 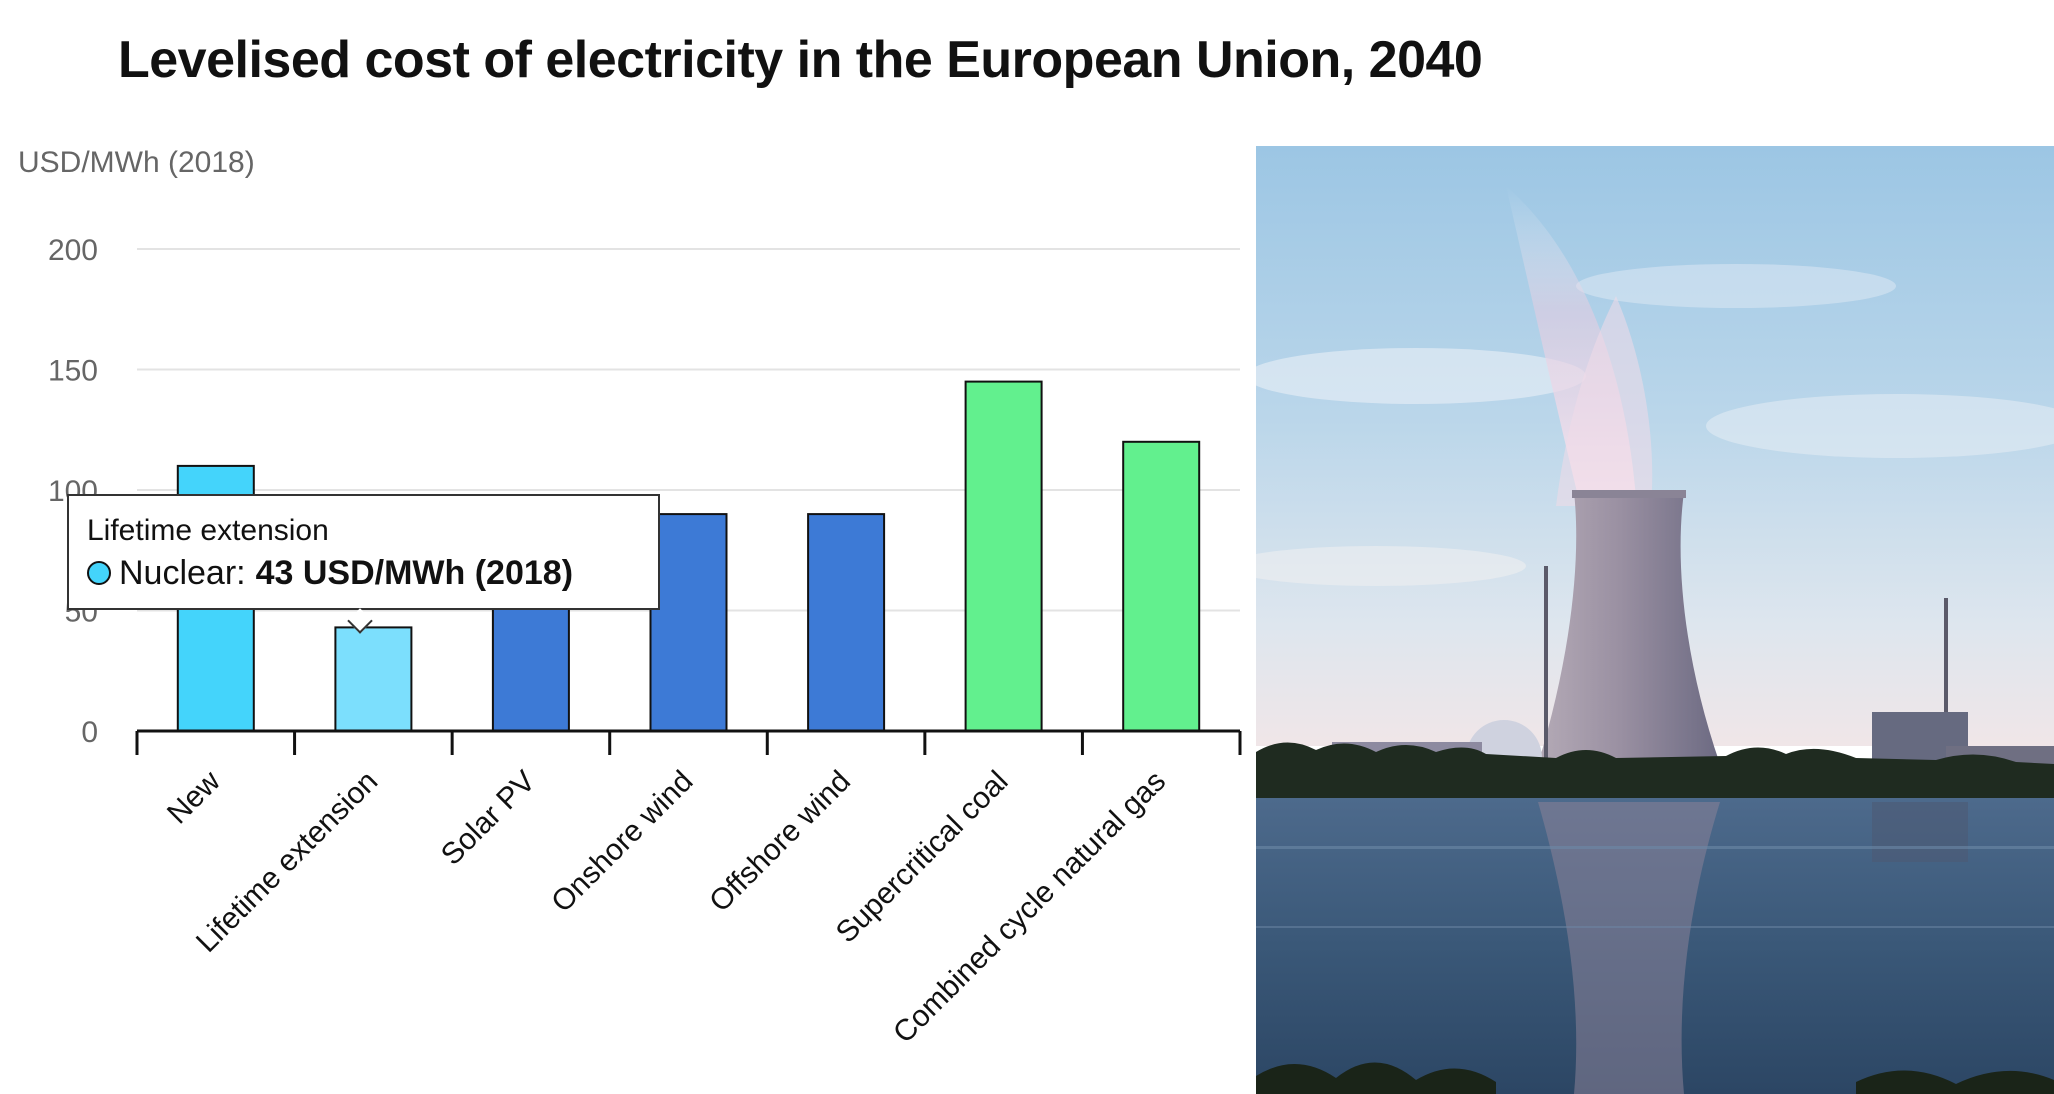 What do you see at coordinates (373, 679) in the screenshot?
I see `bar-lifetime-extension` at bounding box center [373, 679].